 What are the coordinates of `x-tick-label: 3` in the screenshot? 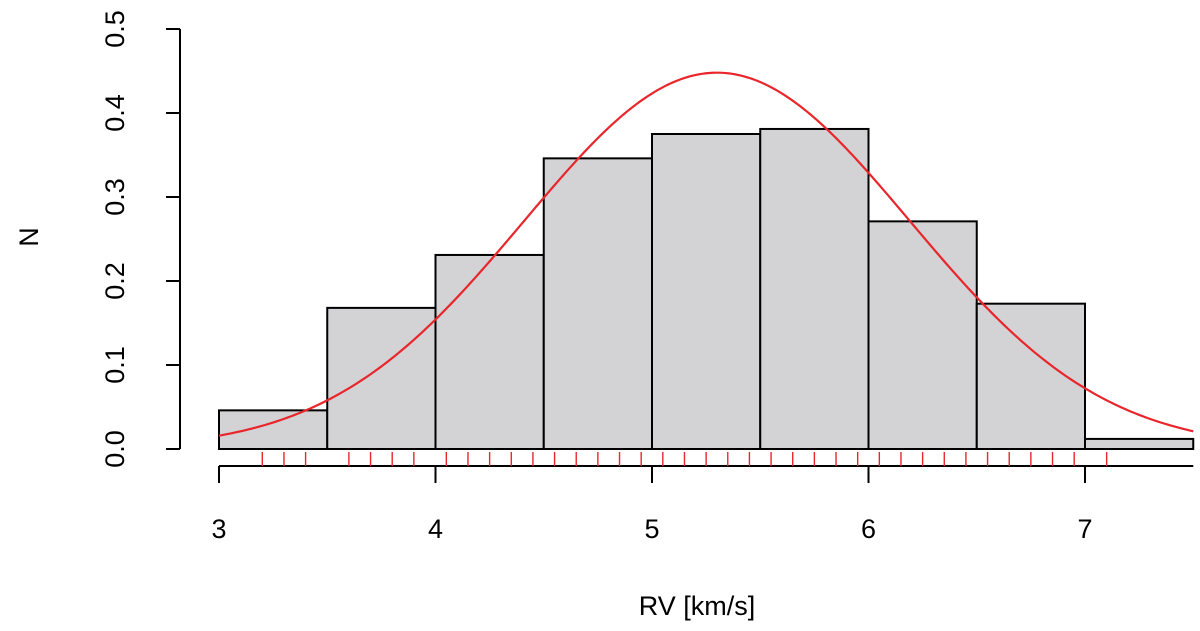 It's located at (218, 529).